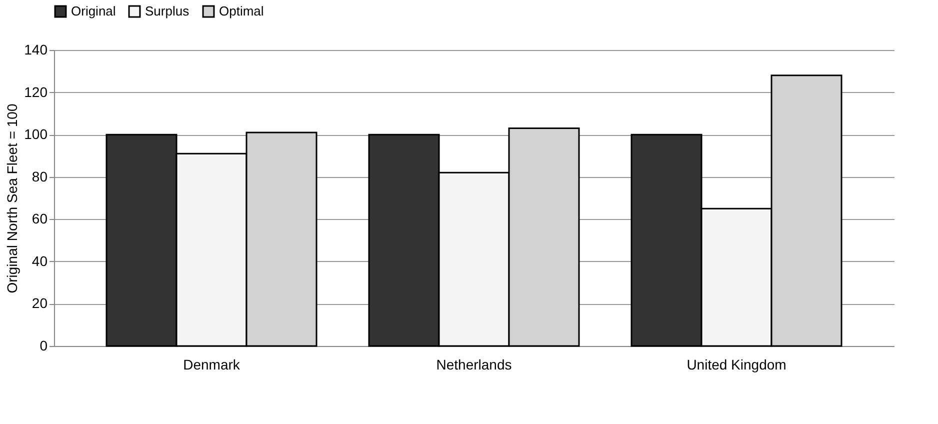 This screenshot has height=424, width=938. What do you see at coordinates (36, 92) in the screenshot?
I see `y-tick-label: 120` at bounding box center [36, 92].